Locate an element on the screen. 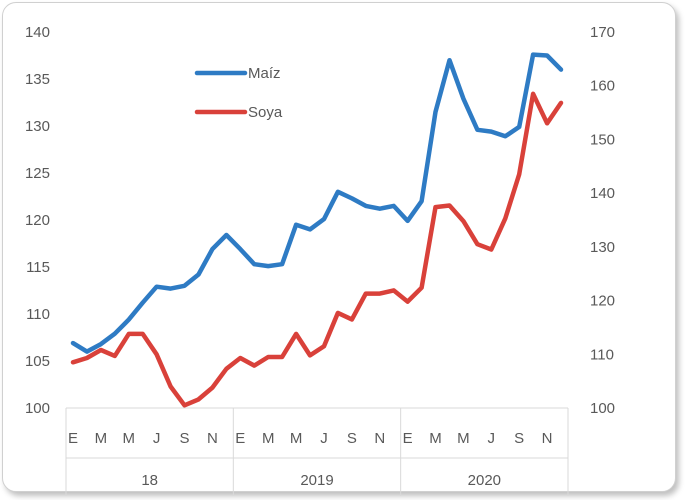  right-tick-label: 160 is located at coordinates (602, 86).